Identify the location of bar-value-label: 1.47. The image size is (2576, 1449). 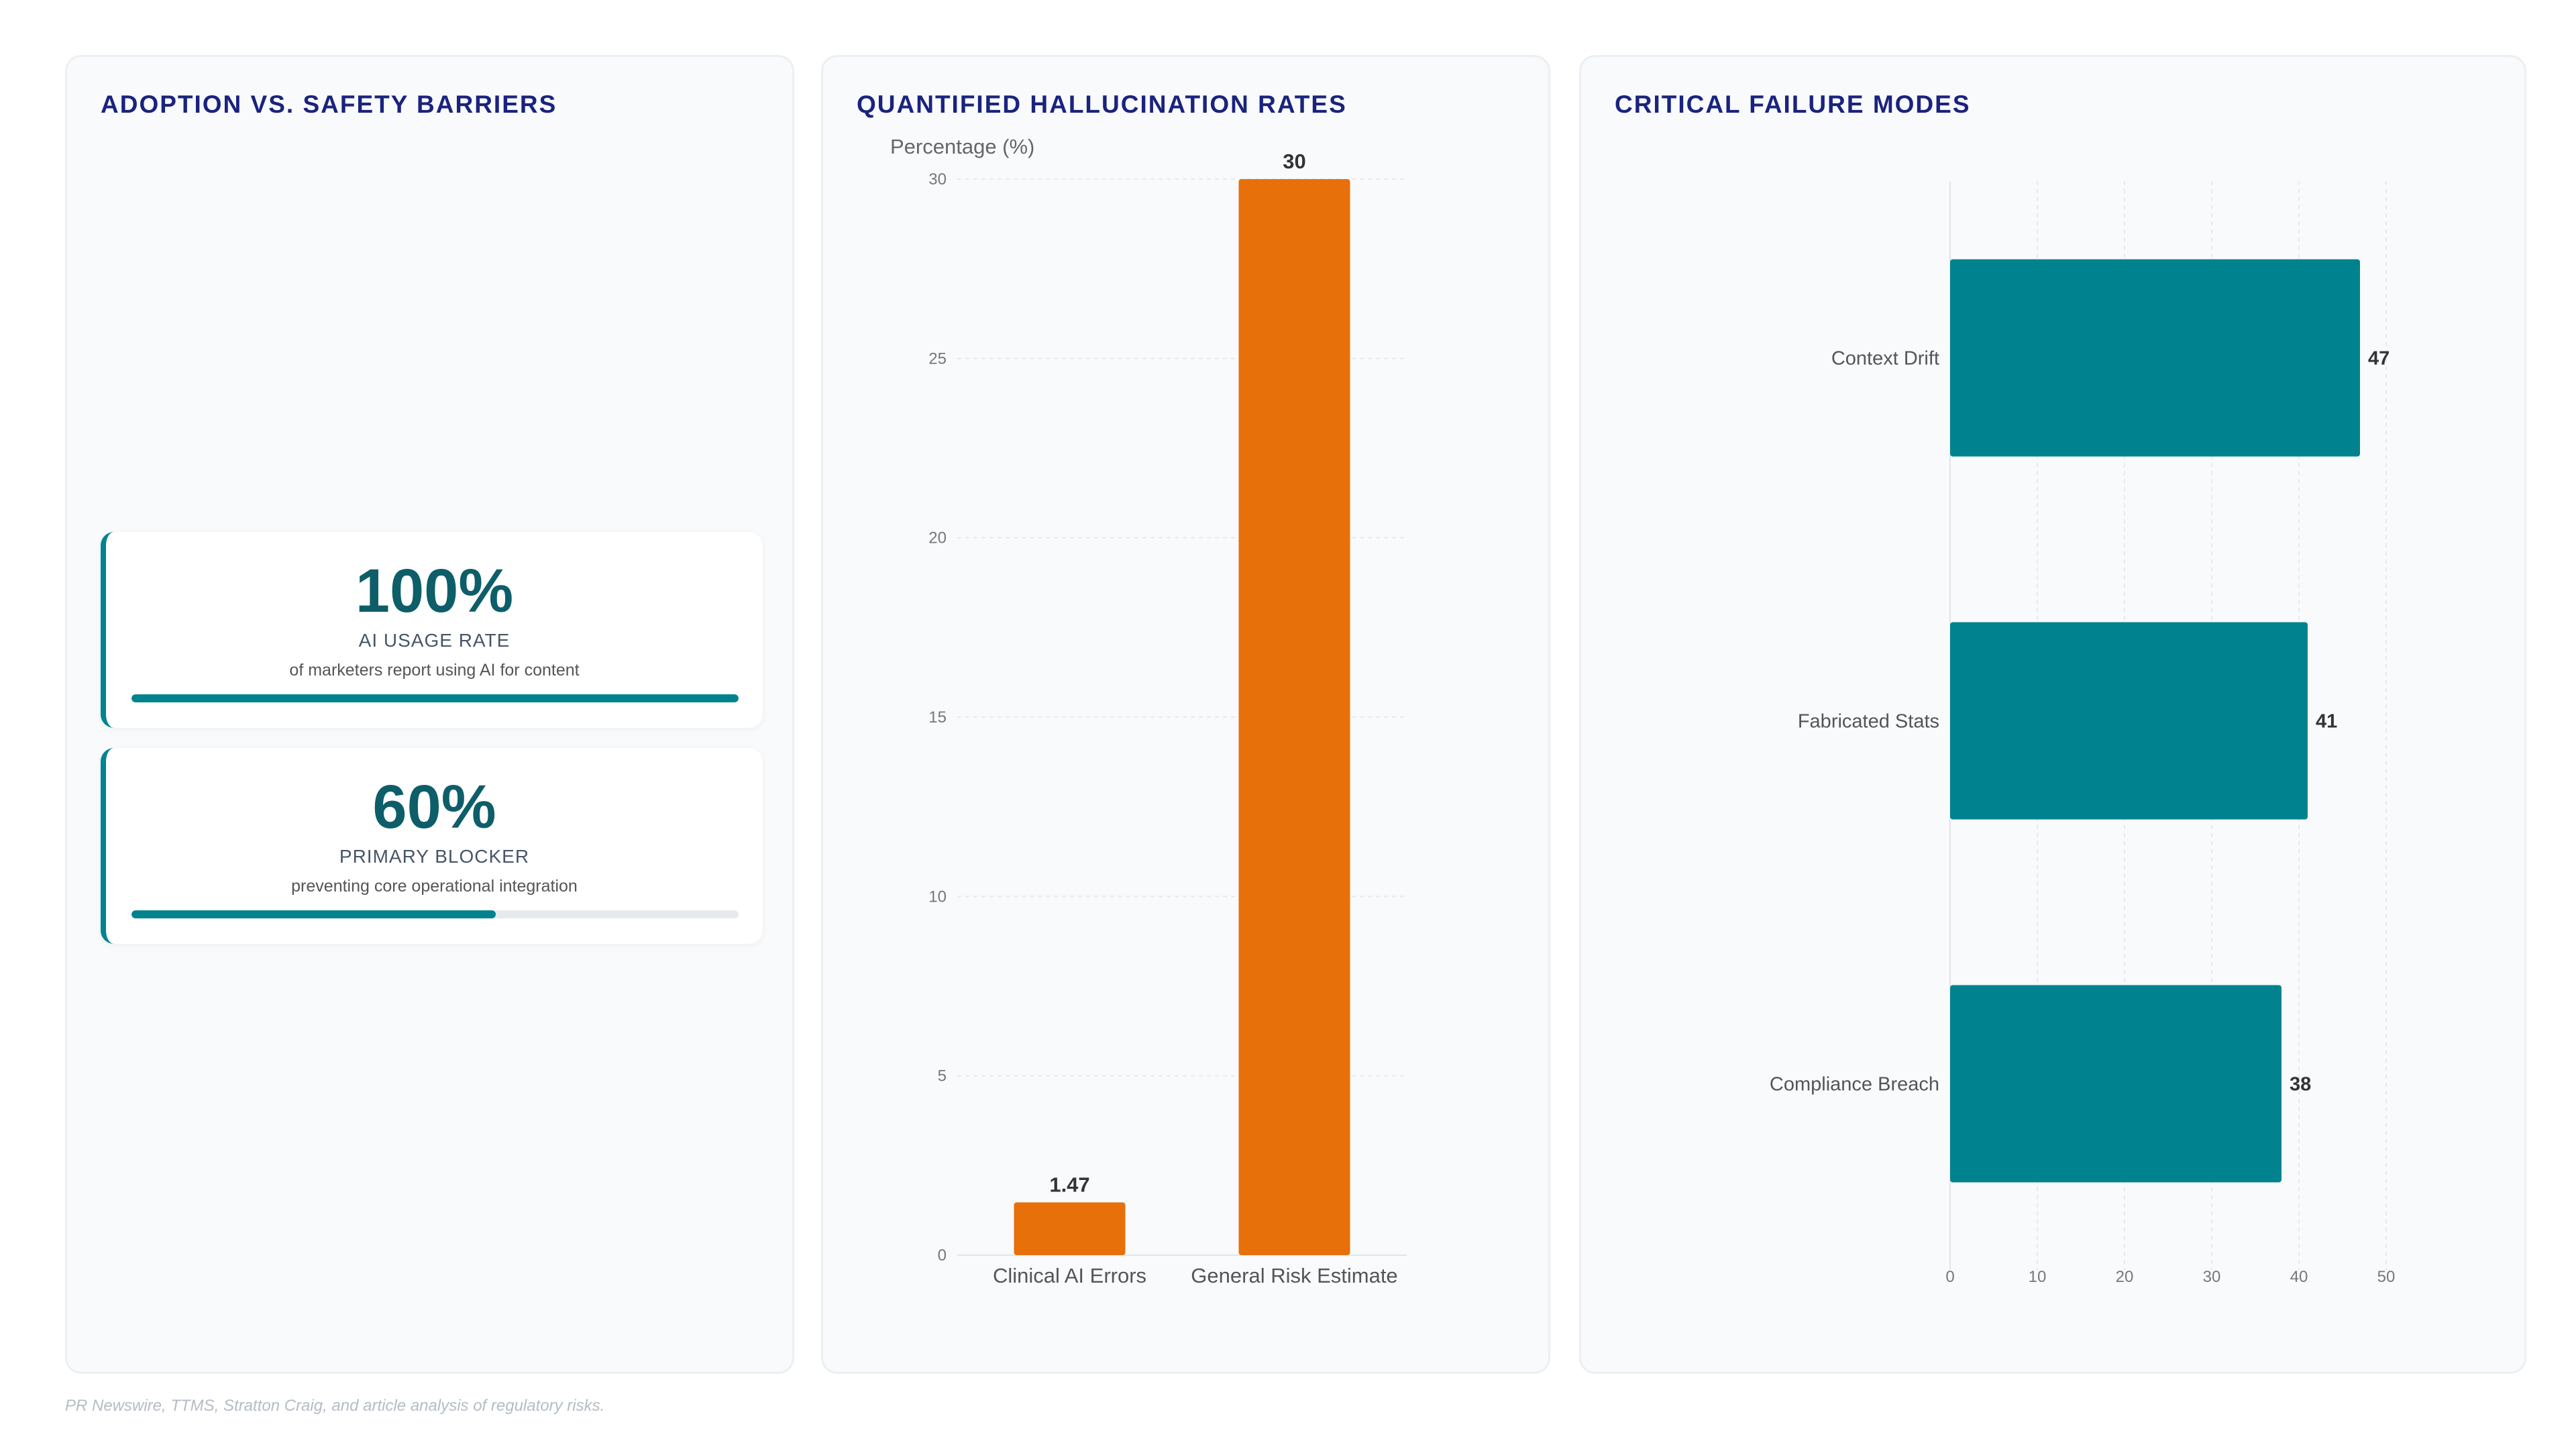
(1069, 1184).